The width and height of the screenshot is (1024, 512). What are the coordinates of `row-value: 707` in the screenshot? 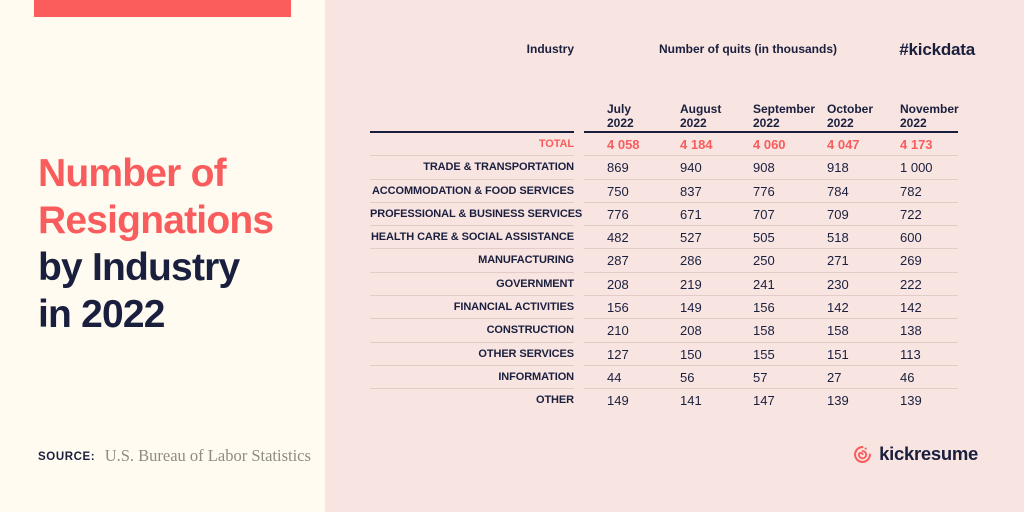 It's located at (764, 214).